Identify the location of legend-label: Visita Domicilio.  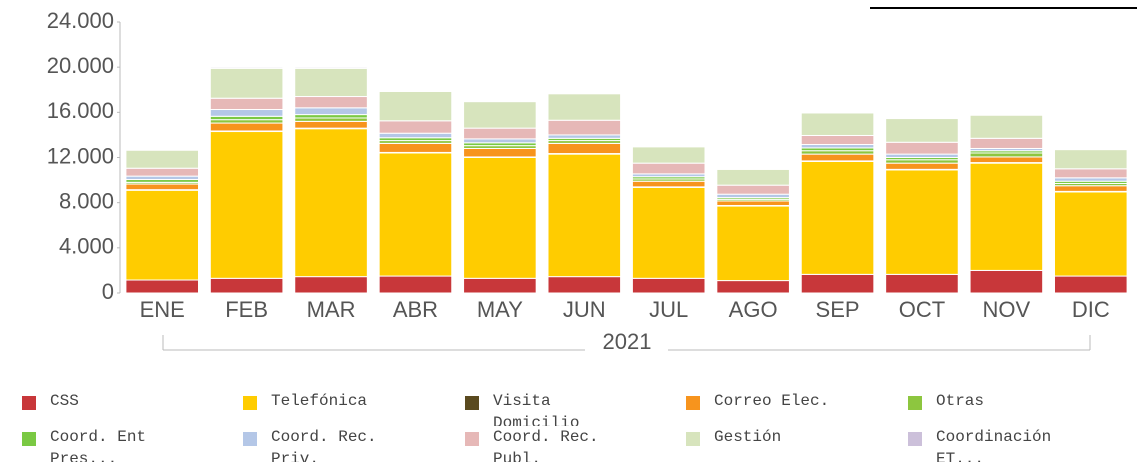
(536, 409).